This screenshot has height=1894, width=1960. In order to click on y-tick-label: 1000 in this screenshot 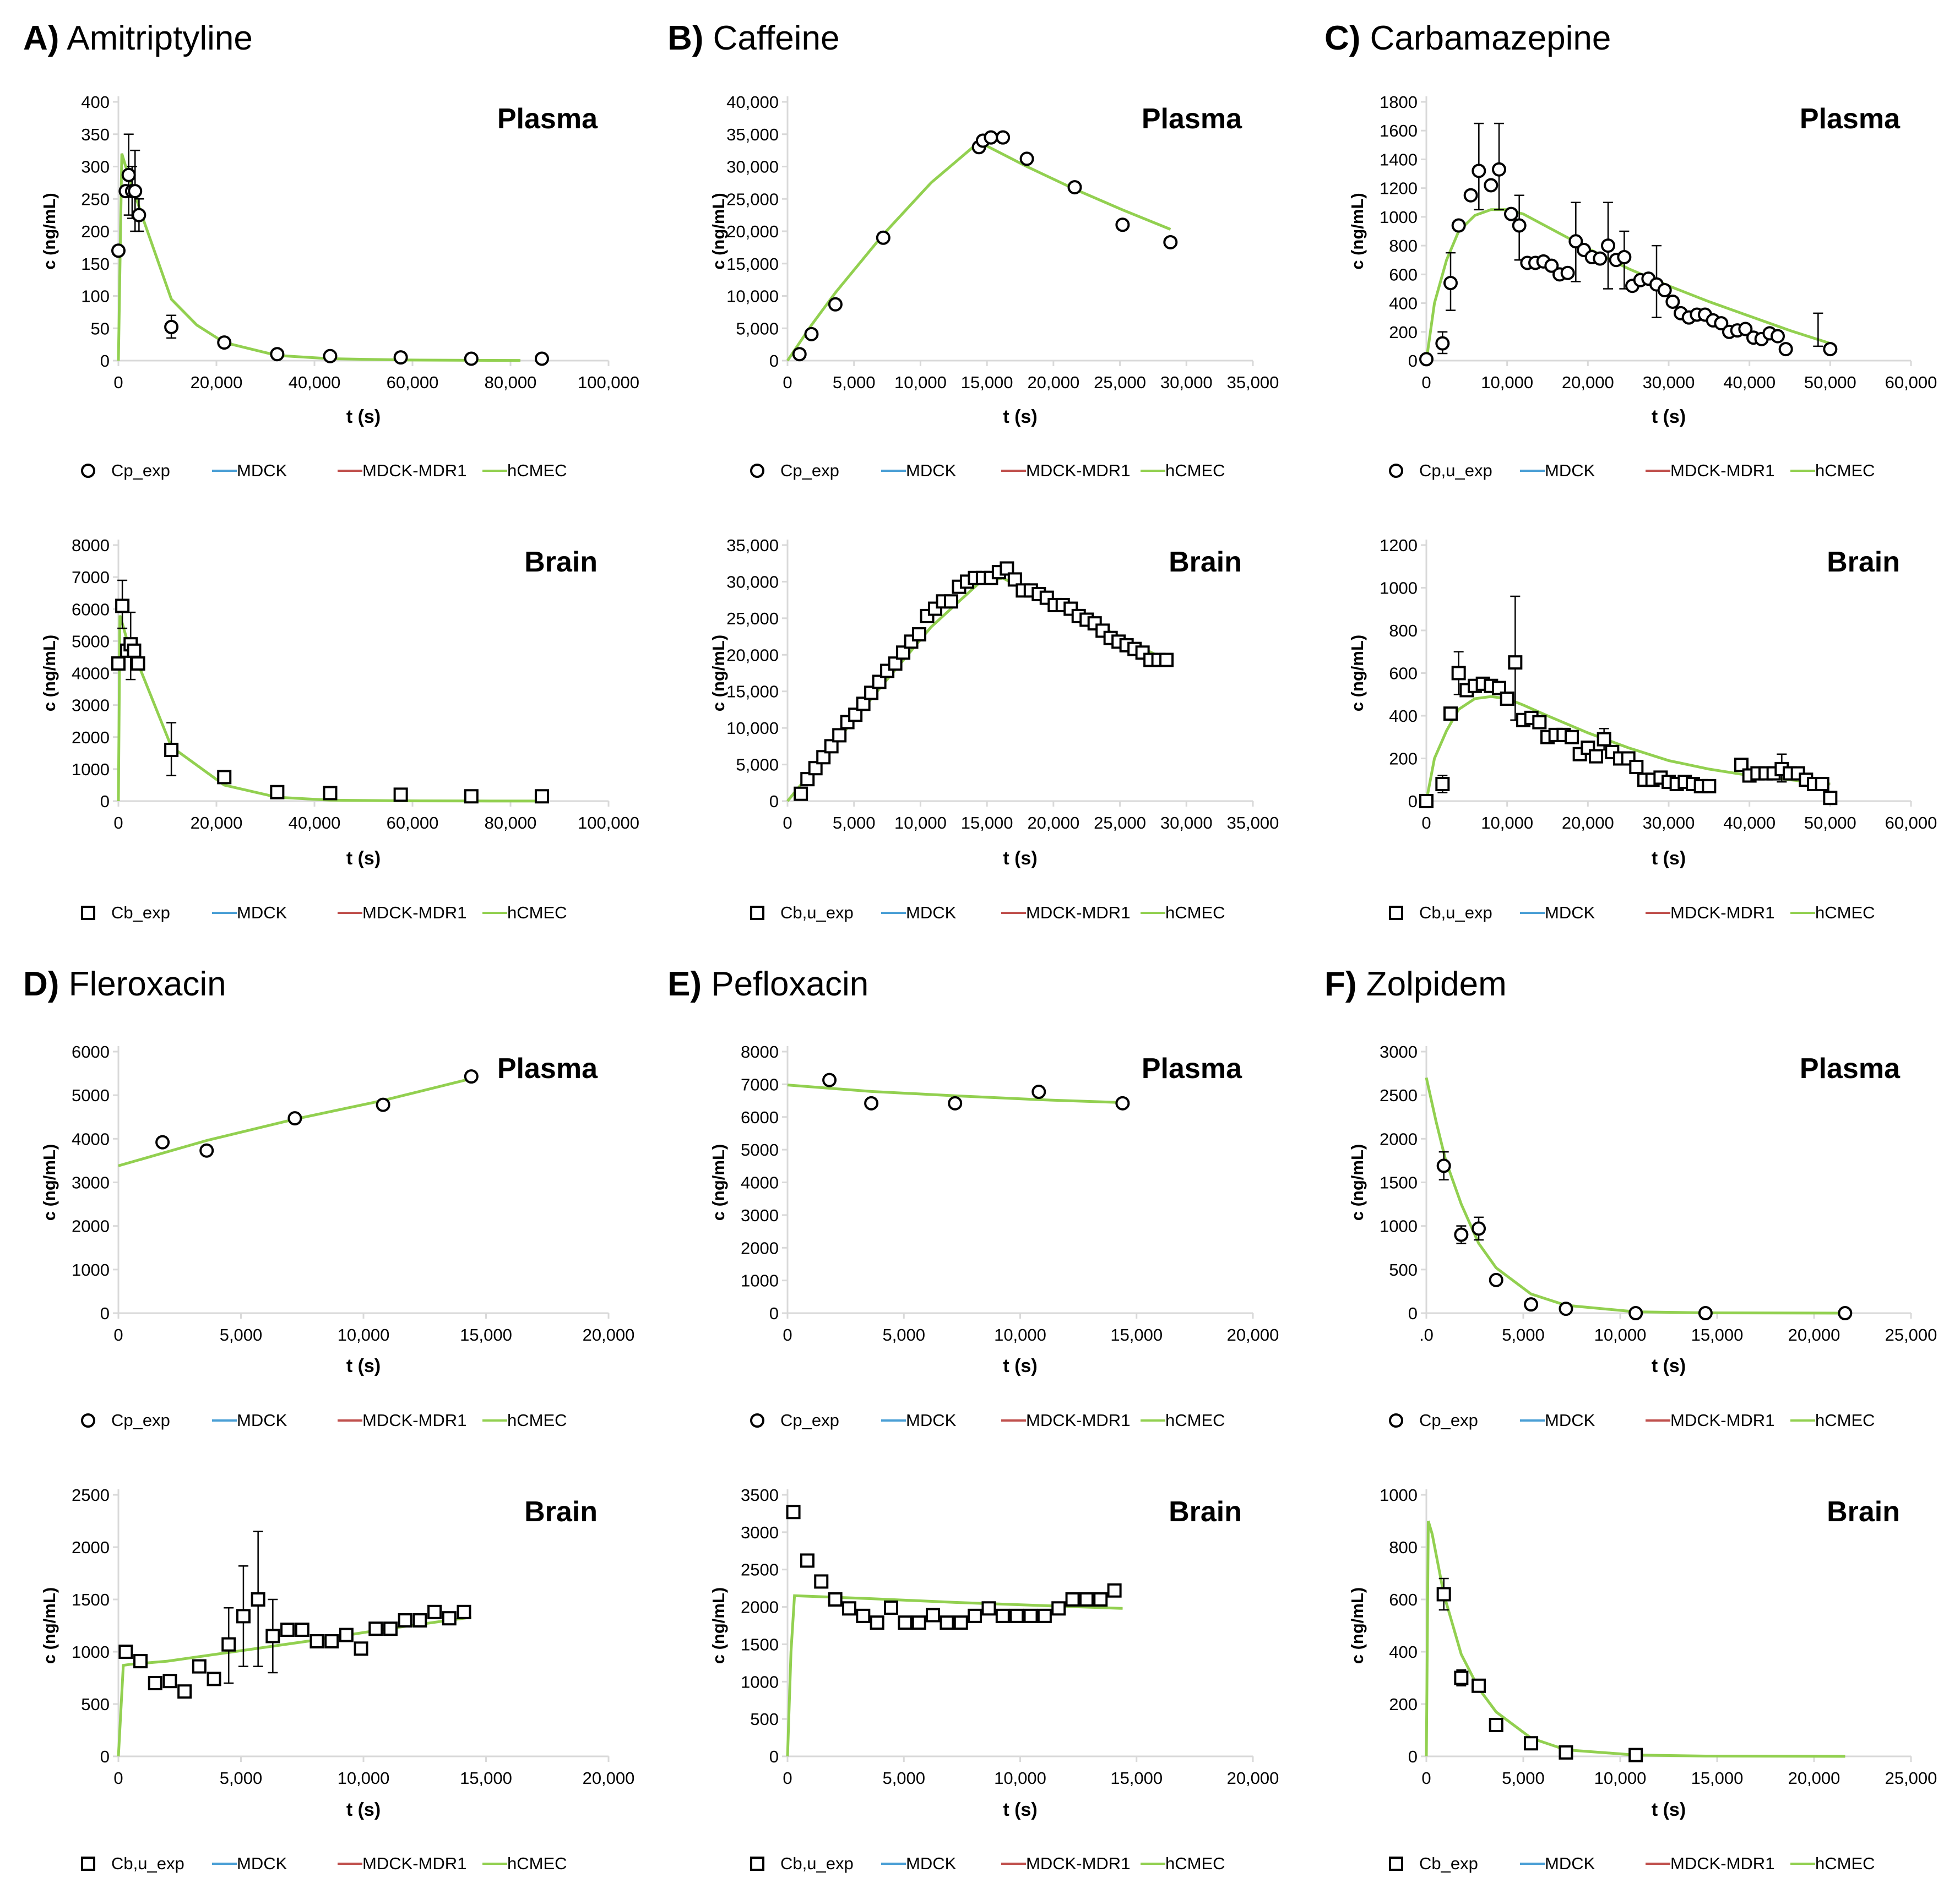, I will do `click(91, 769)`.